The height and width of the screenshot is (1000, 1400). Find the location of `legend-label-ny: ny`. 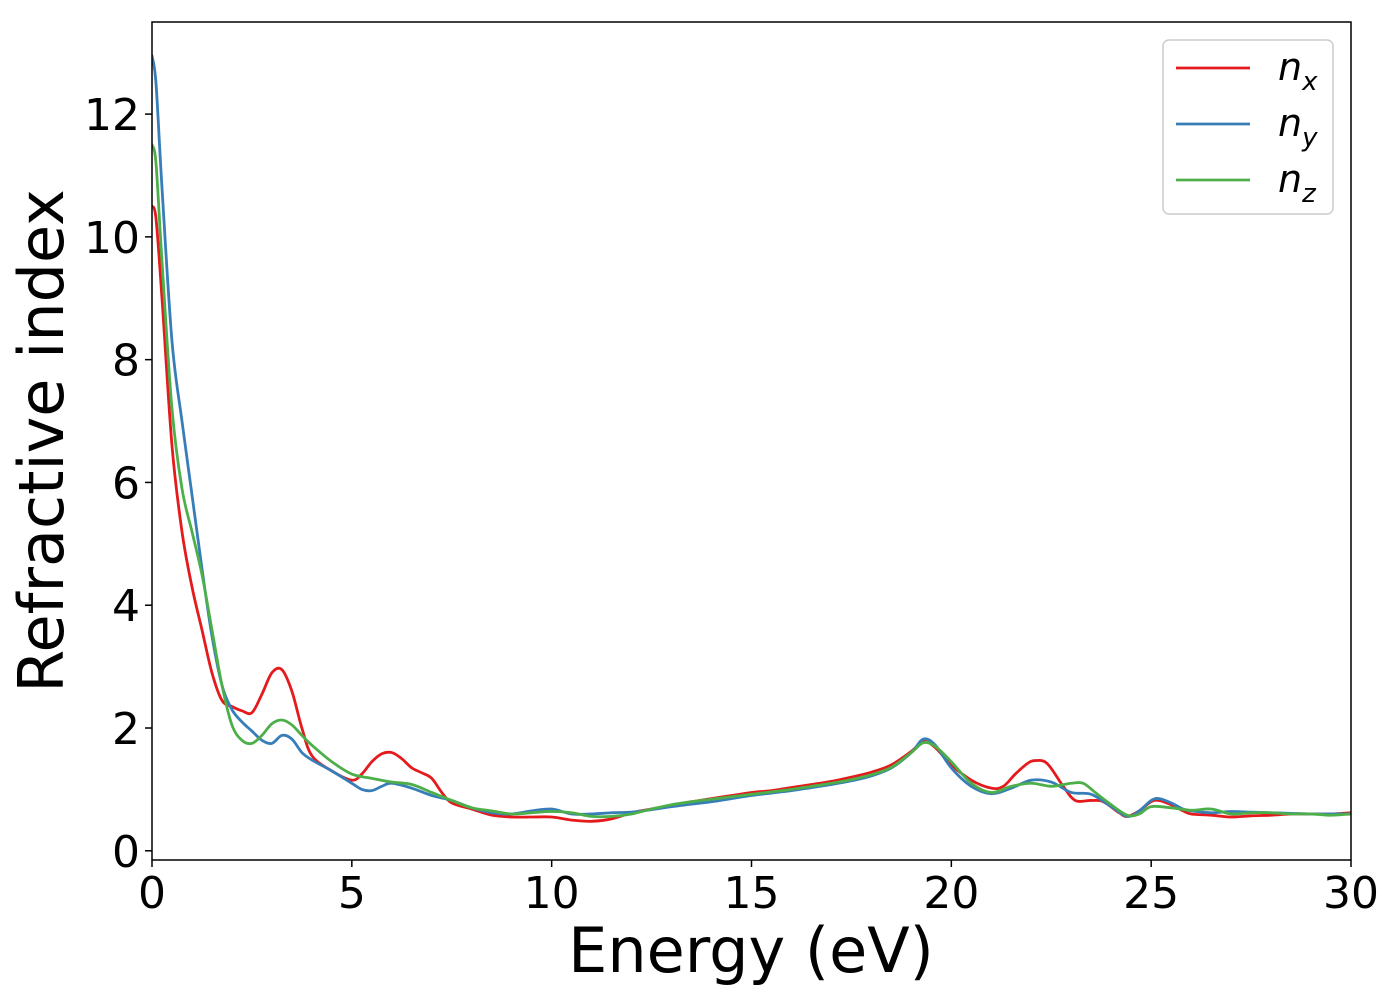

legend-label-ny: ny is located at coordinates (1298, 127).